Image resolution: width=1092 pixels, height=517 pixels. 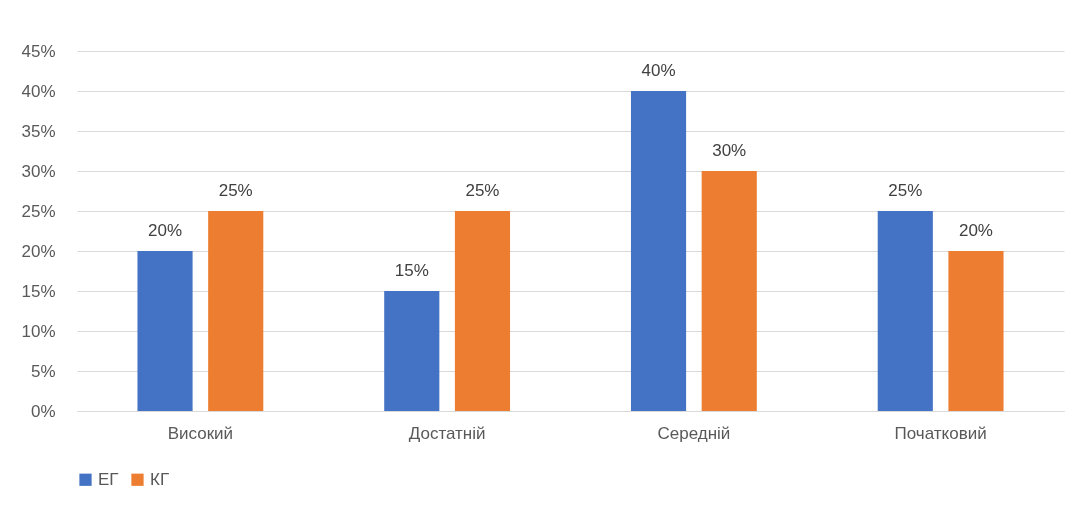 I want to click on y-tick-label: 45%, so click(x=38, y=51).